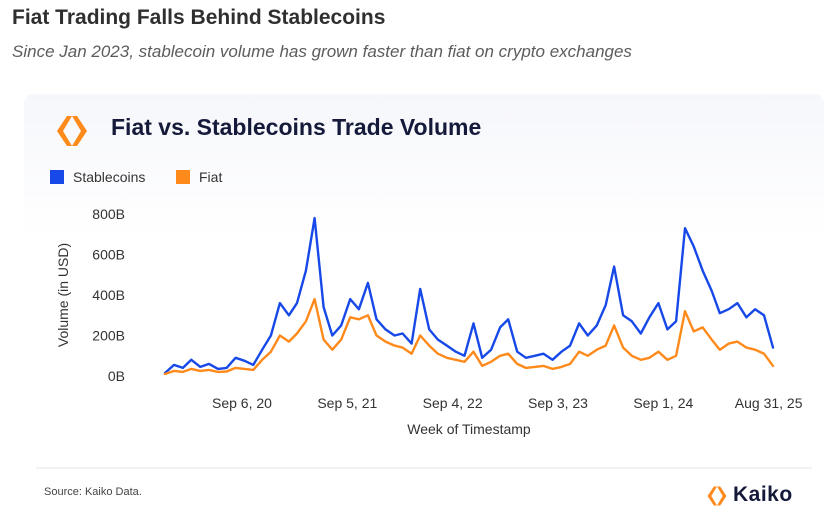 This screenshot has width=837, height=524. What do you see at coordinates (469, 336) in the screenshot?
I see `series-line-fiat` at bounding box center [469, 336].